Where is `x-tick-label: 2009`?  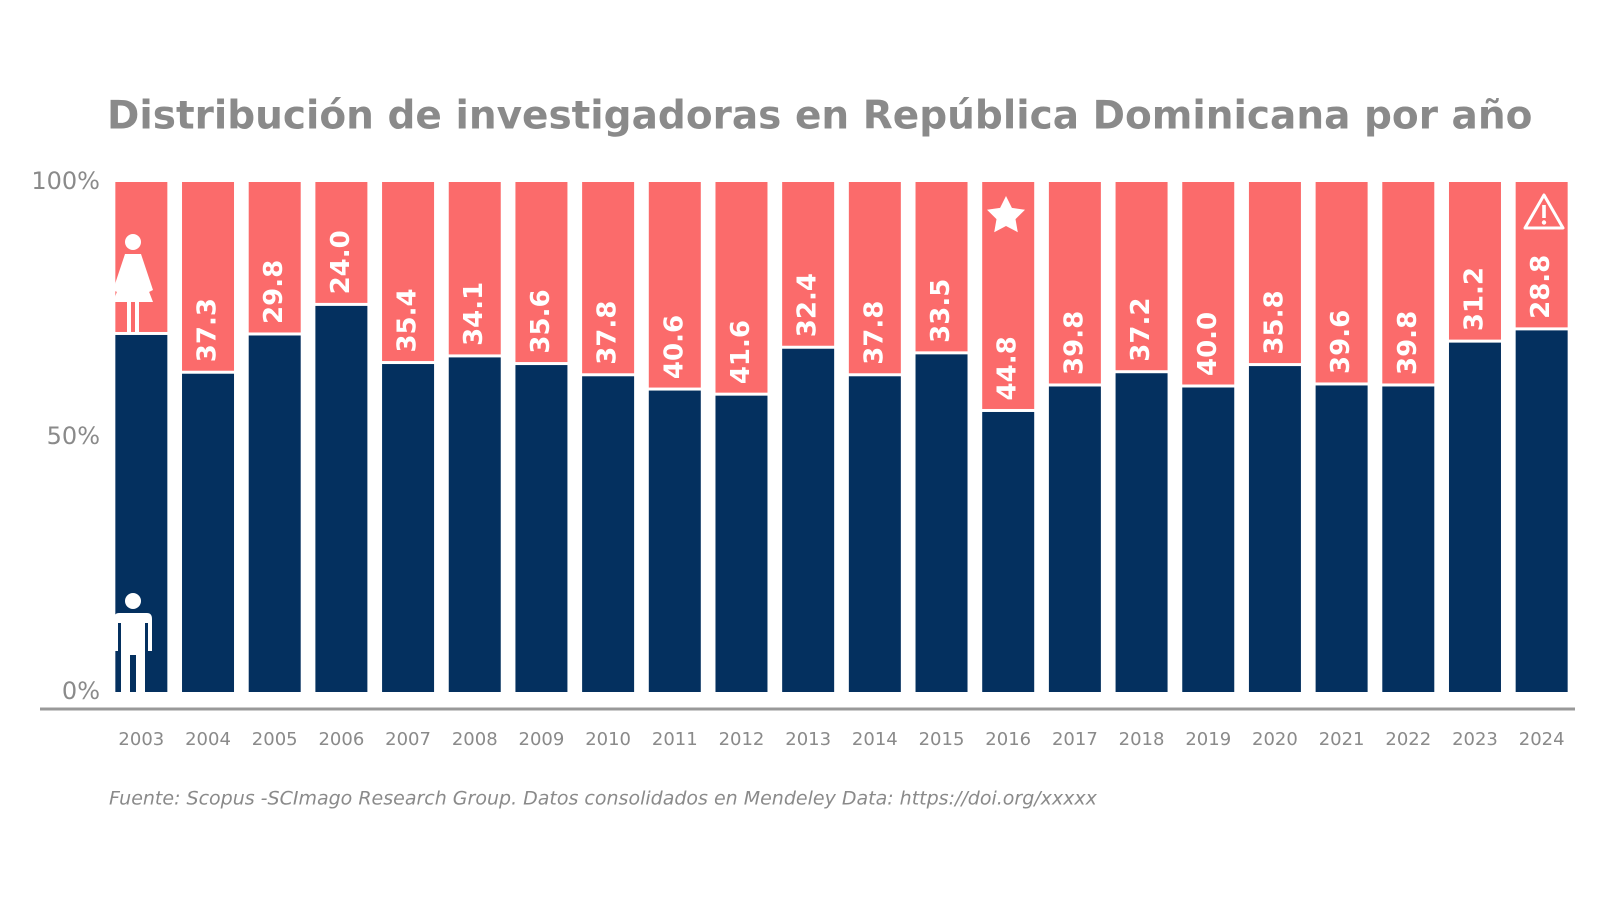 x-tick-label: 2009 is located at coordinates (542, 739).